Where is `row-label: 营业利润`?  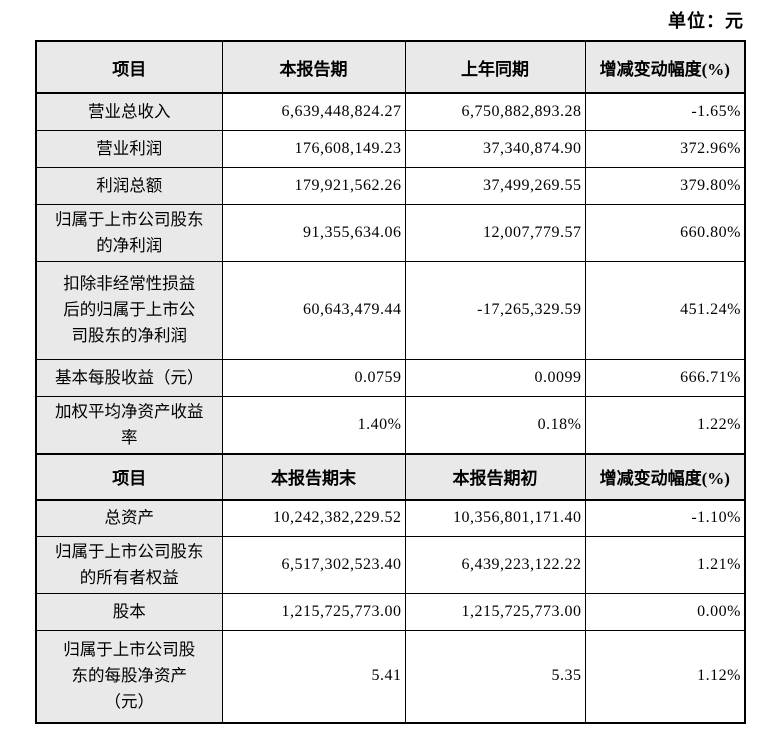 row-label: 营业利润 is located at coordinates (129, 148).